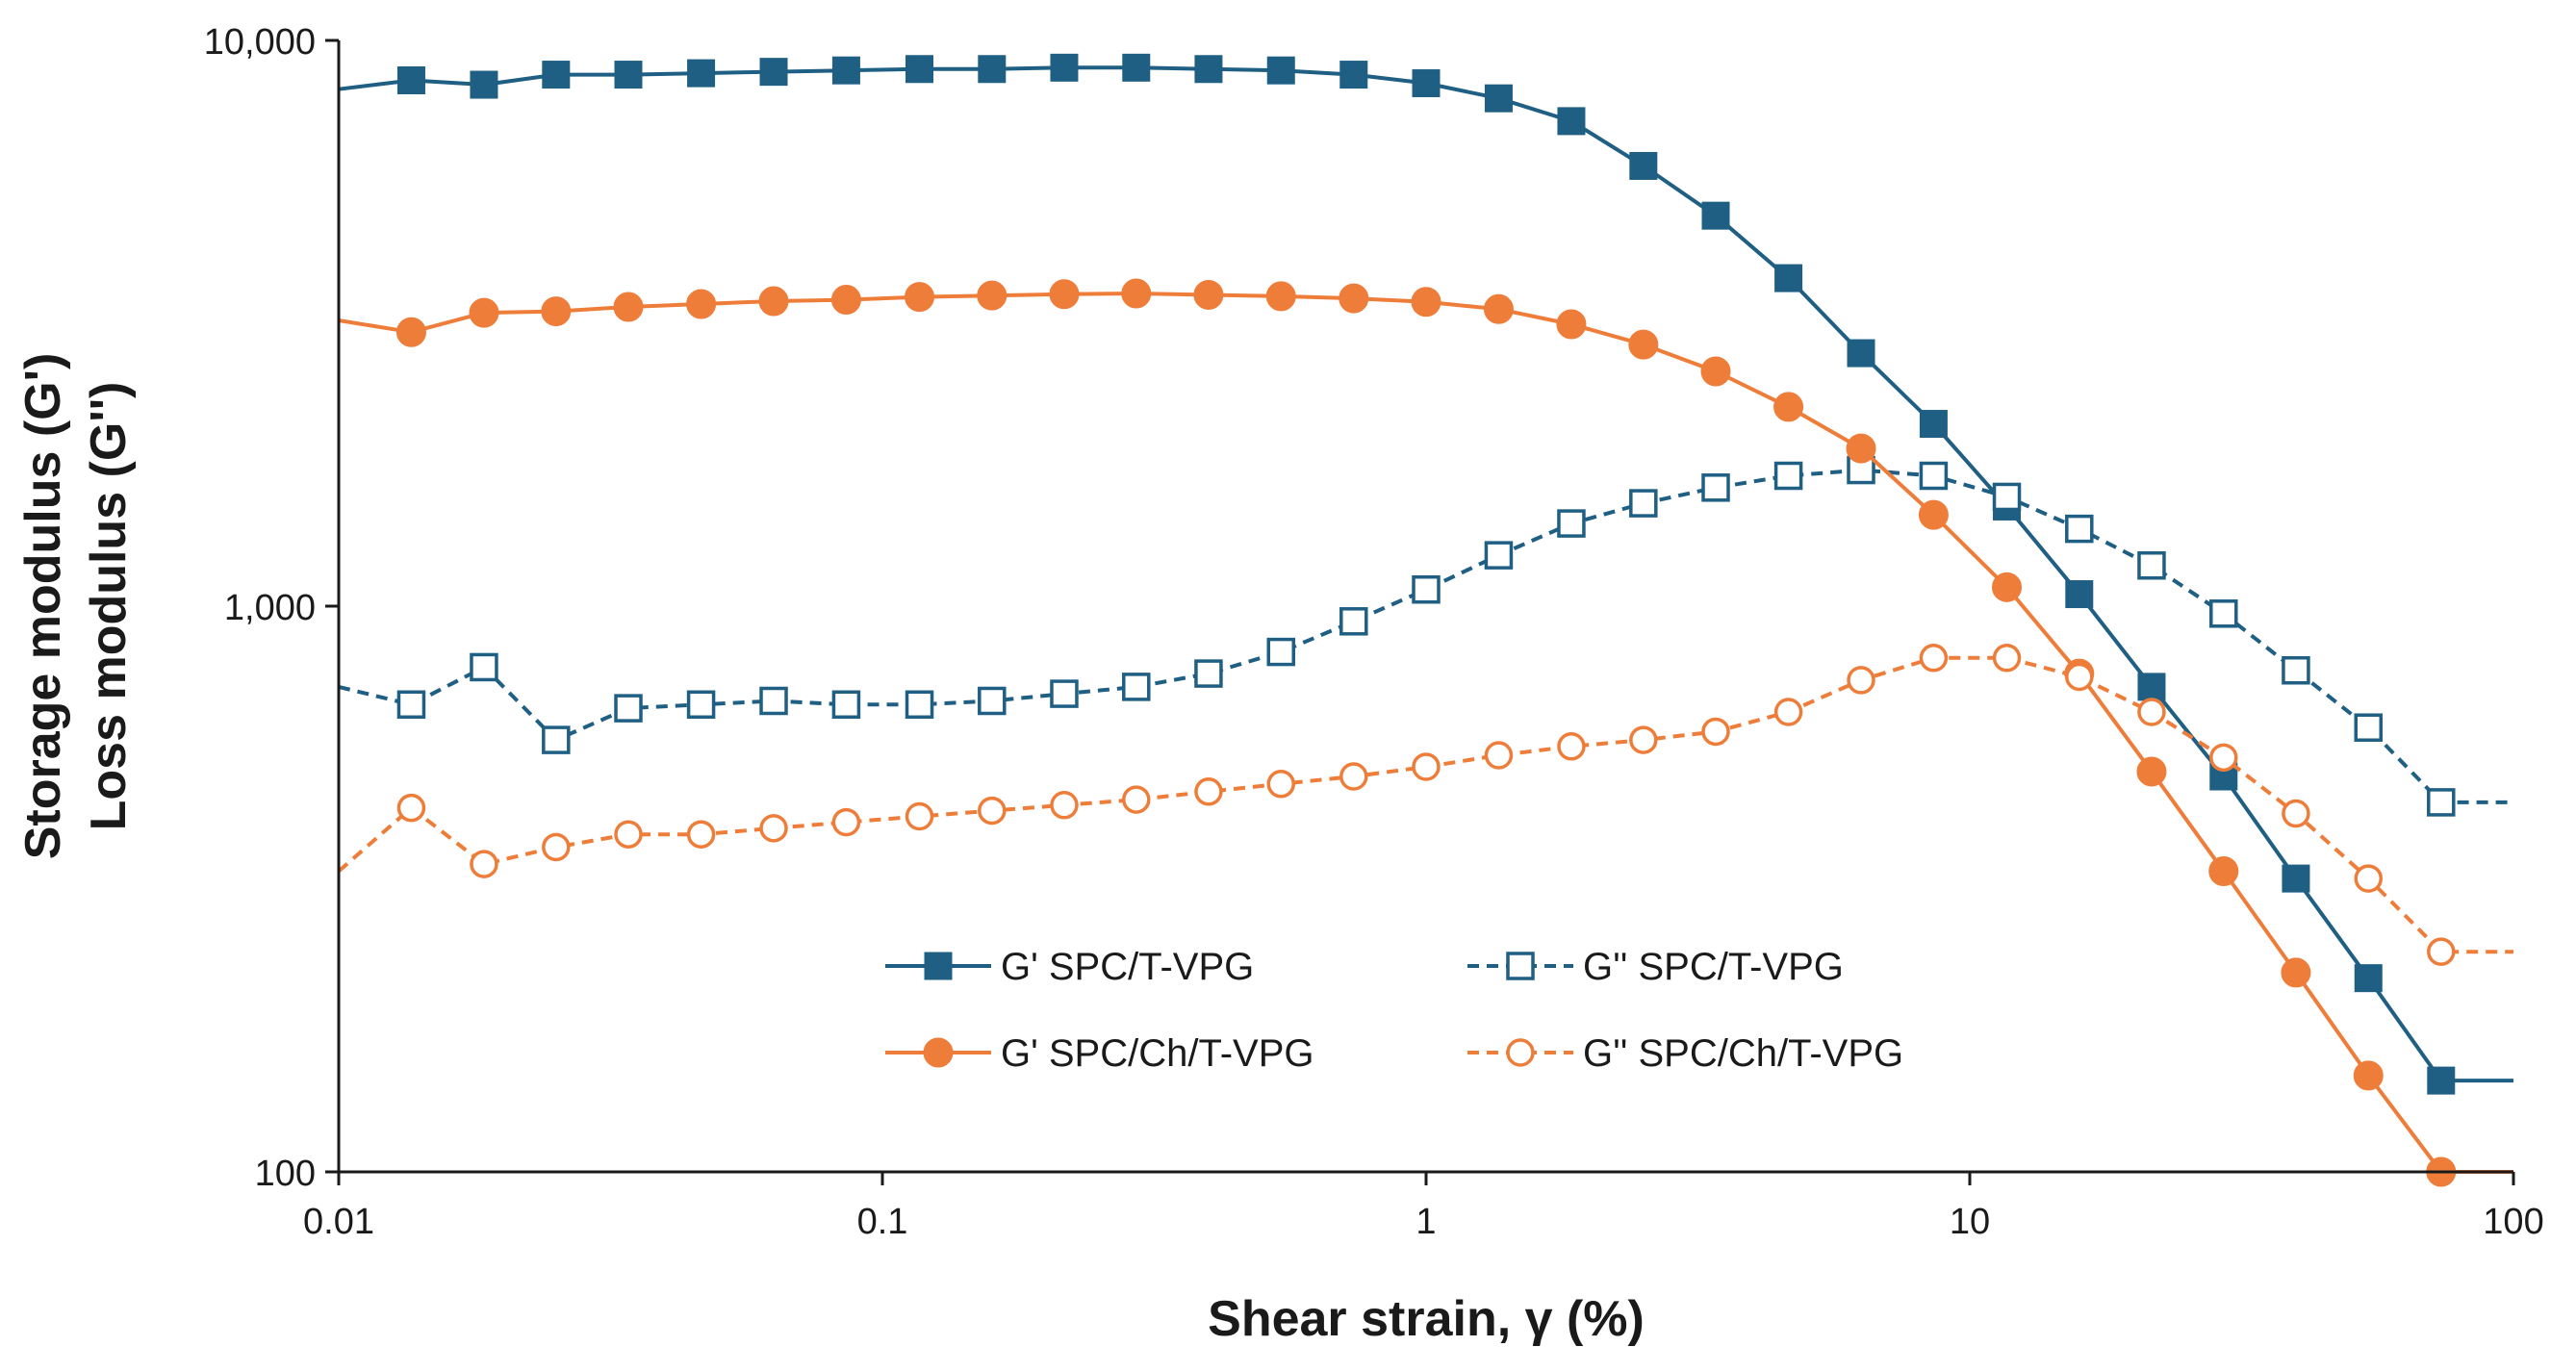  Describe the element at coordinates (1743, 1053) in the screenshot. I see `legend-label: G'' SPC/Ch/T-VPG` at that location.